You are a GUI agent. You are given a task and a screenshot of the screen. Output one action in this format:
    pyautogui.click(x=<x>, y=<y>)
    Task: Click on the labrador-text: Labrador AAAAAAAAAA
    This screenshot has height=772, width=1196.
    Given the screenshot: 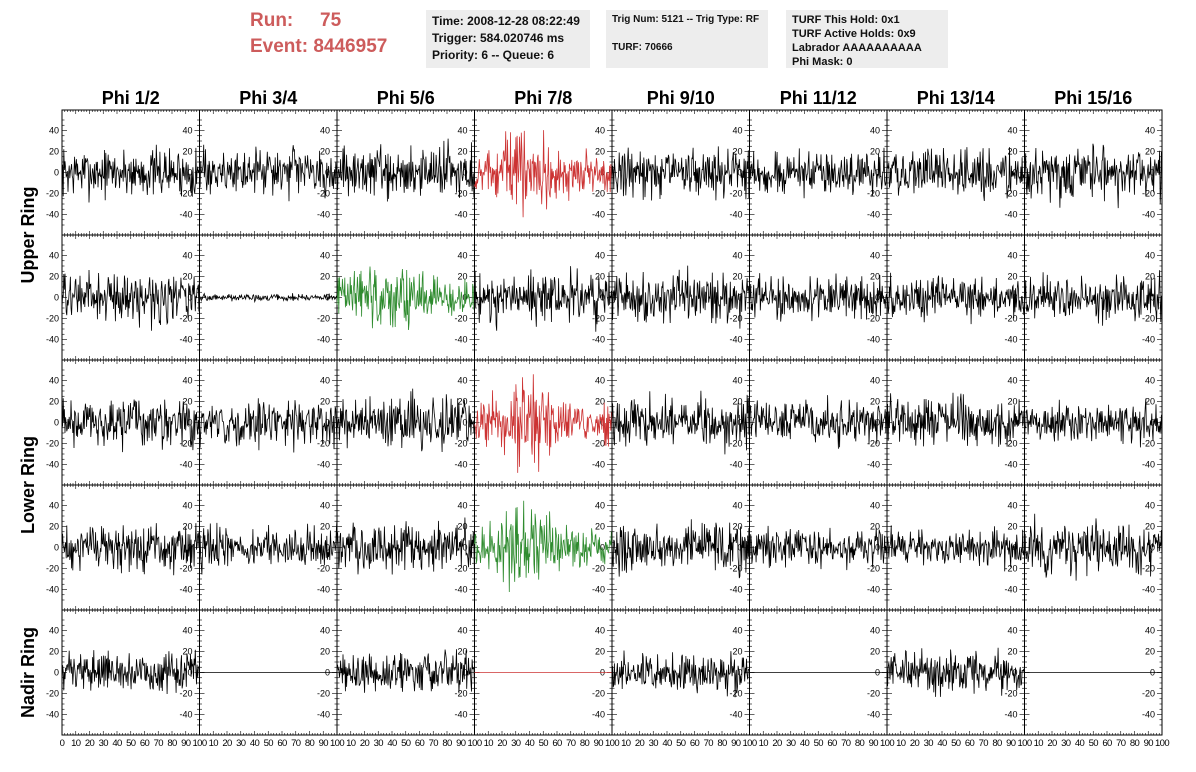 What is the action you would take?
    pyautogui.click(x=857, y=48)
    